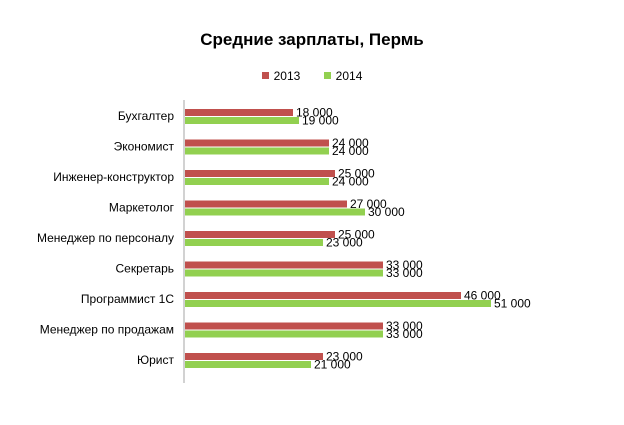 The height and width of the screenshot is (425, 624). What do you see at coordinates (287, 75) in the screenshot?
I see `legend-label-2013: 2013` at bounding box center [287, 75].